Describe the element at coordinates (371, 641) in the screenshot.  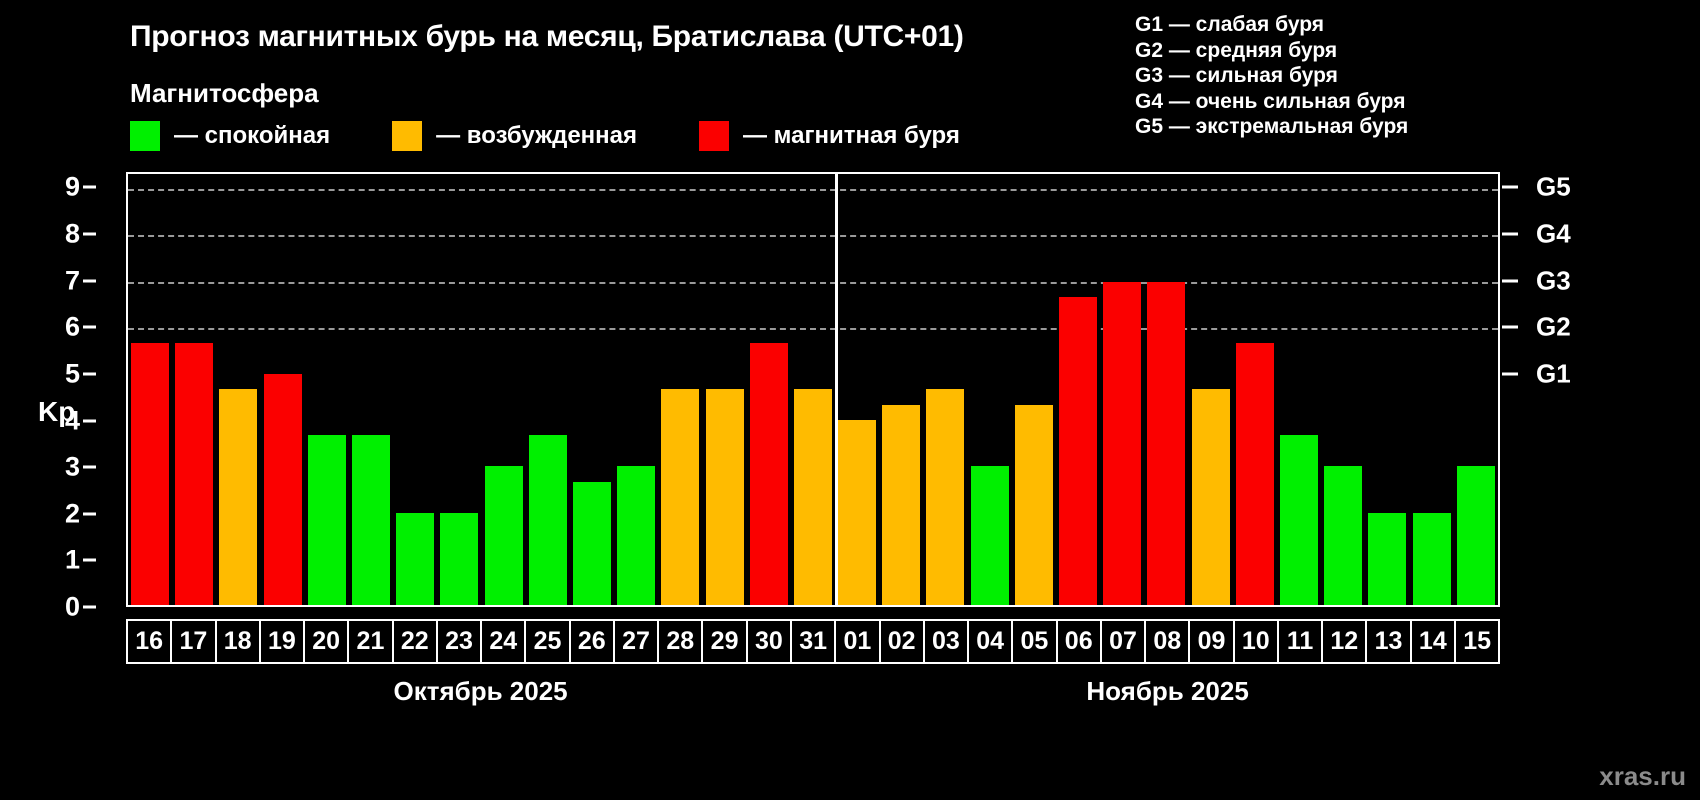
I see `day-label-21: 21` at that location.